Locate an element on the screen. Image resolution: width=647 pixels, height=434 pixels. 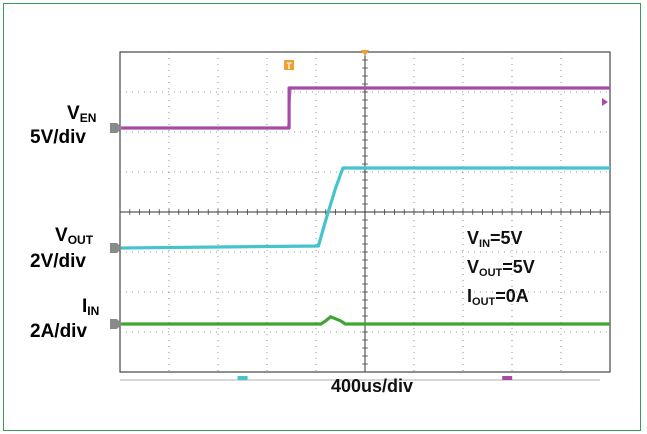
vout-label-main: V is located at coordinates (61, 235).